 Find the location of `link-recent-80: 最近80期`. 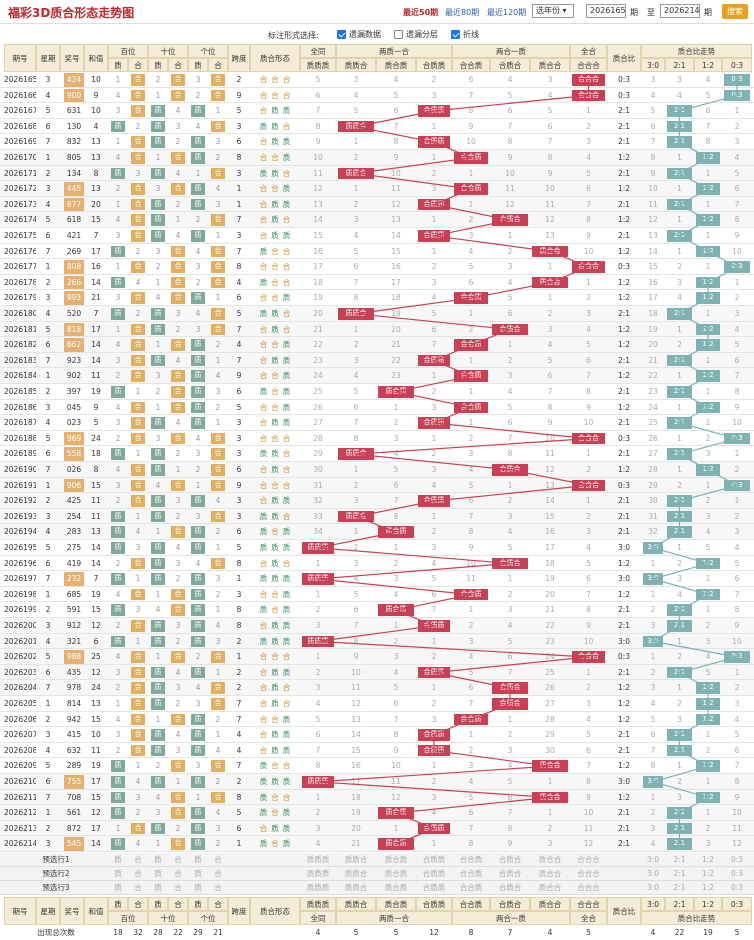

link-recent-80: 最近80期 is located at coordinates (462, 12).